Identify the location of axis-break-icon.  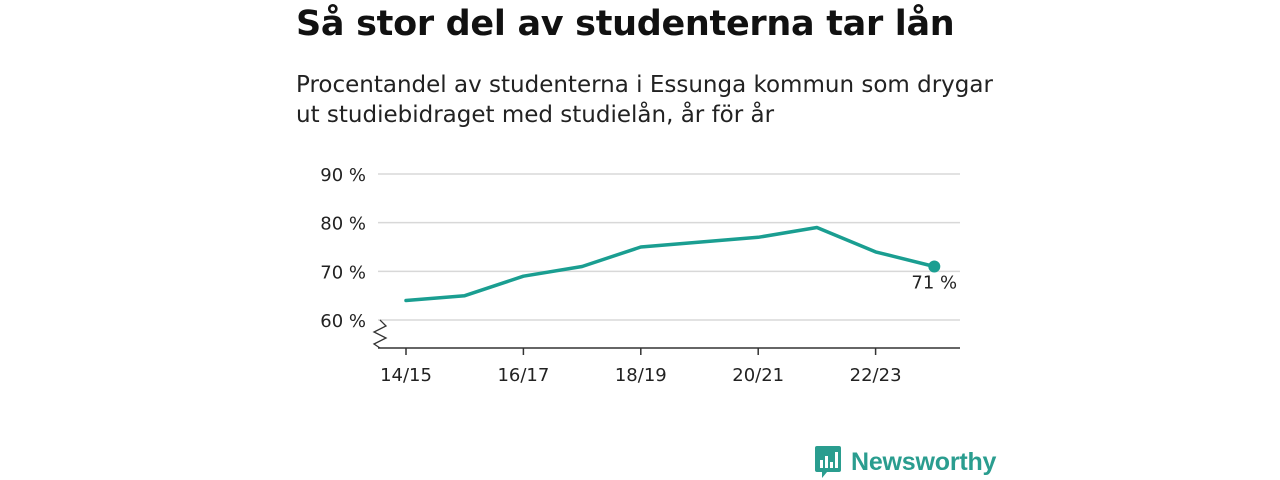
(380, 334).